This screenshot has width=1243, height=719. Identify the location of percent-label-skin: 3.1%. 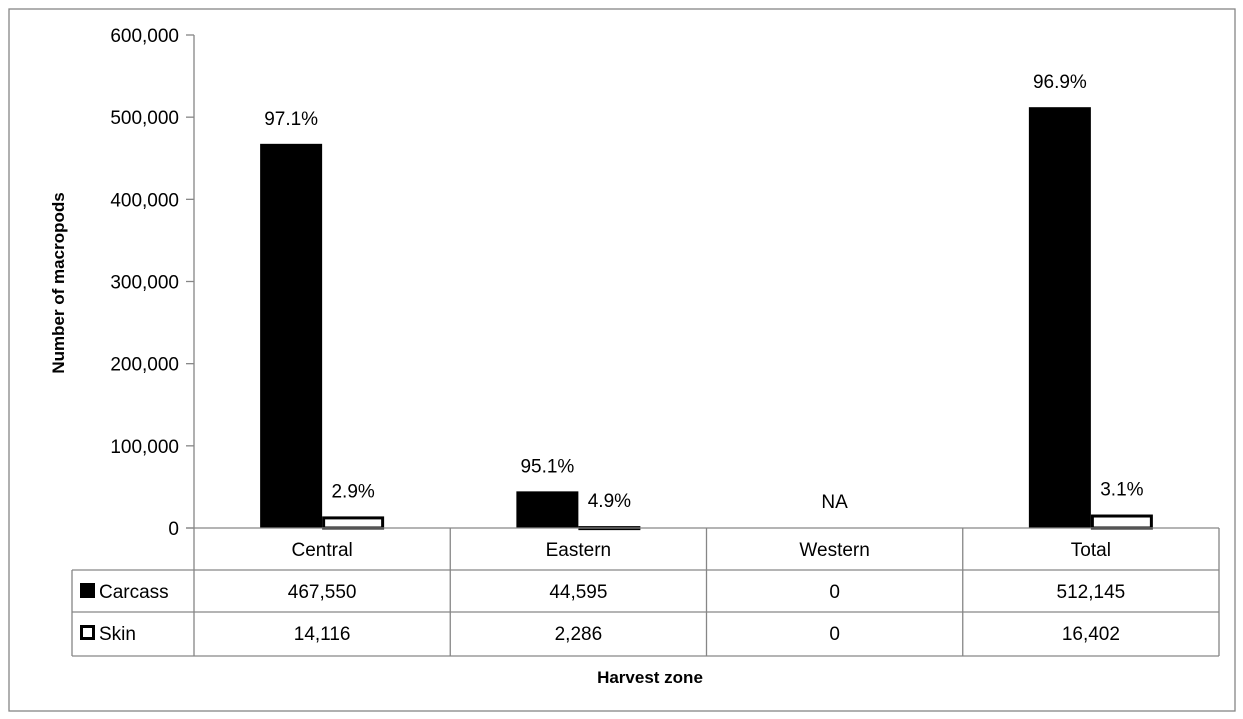
(1121, 490).